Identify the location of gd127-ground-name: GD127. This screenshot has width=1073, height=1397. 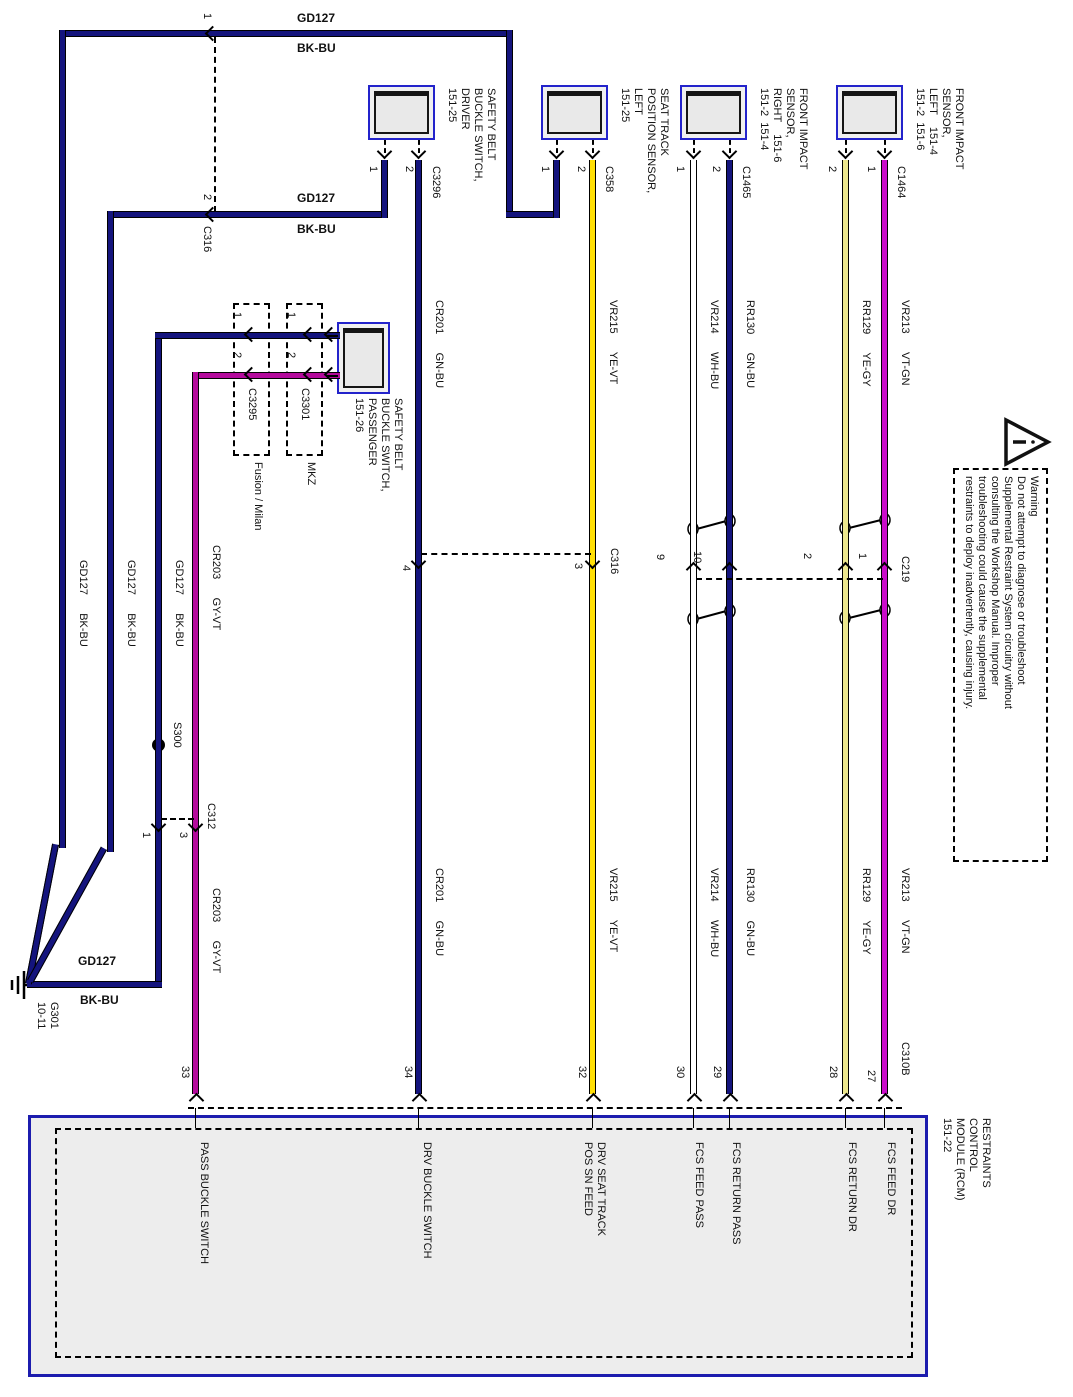
(97, 961).